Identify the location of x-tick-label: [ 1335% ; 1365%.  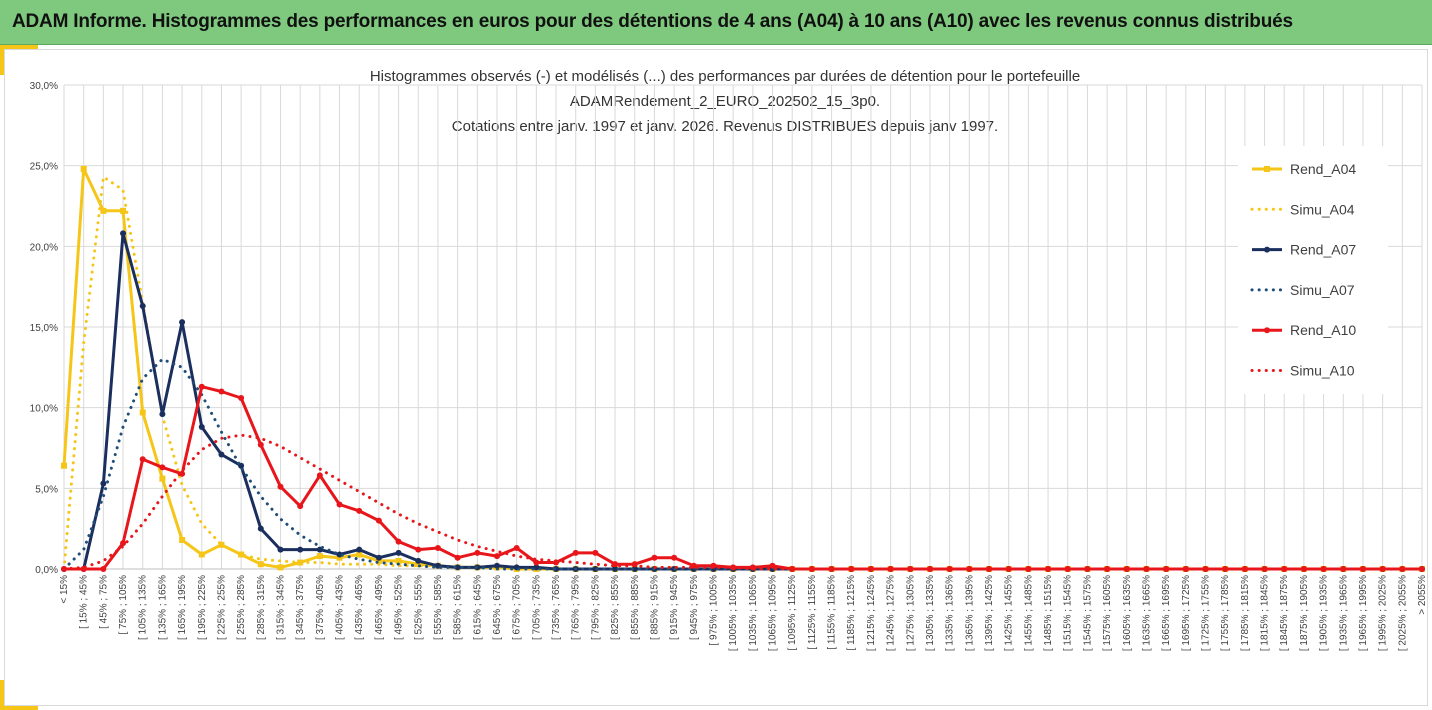
(950, 613).